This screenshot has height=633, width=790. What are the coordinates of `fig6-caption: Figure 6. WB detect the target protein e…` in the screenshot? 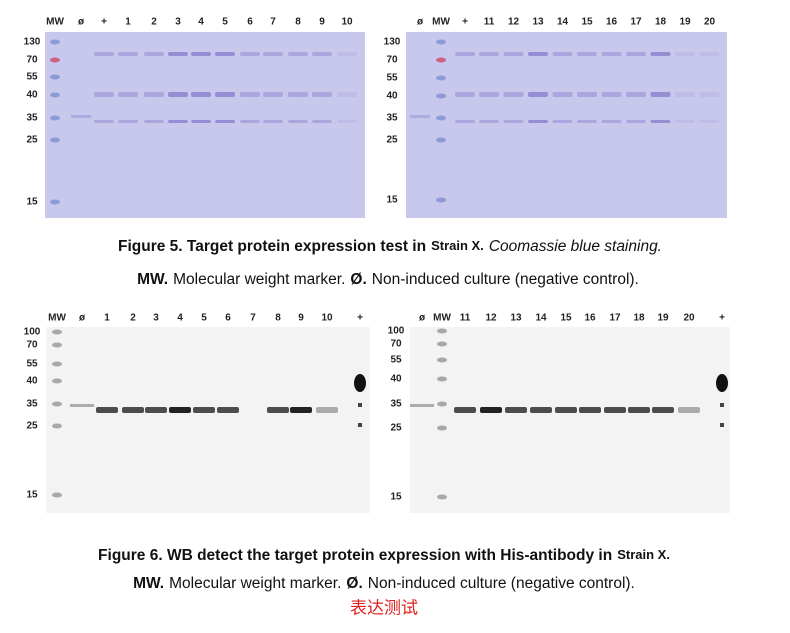 It's located at (384, 555).